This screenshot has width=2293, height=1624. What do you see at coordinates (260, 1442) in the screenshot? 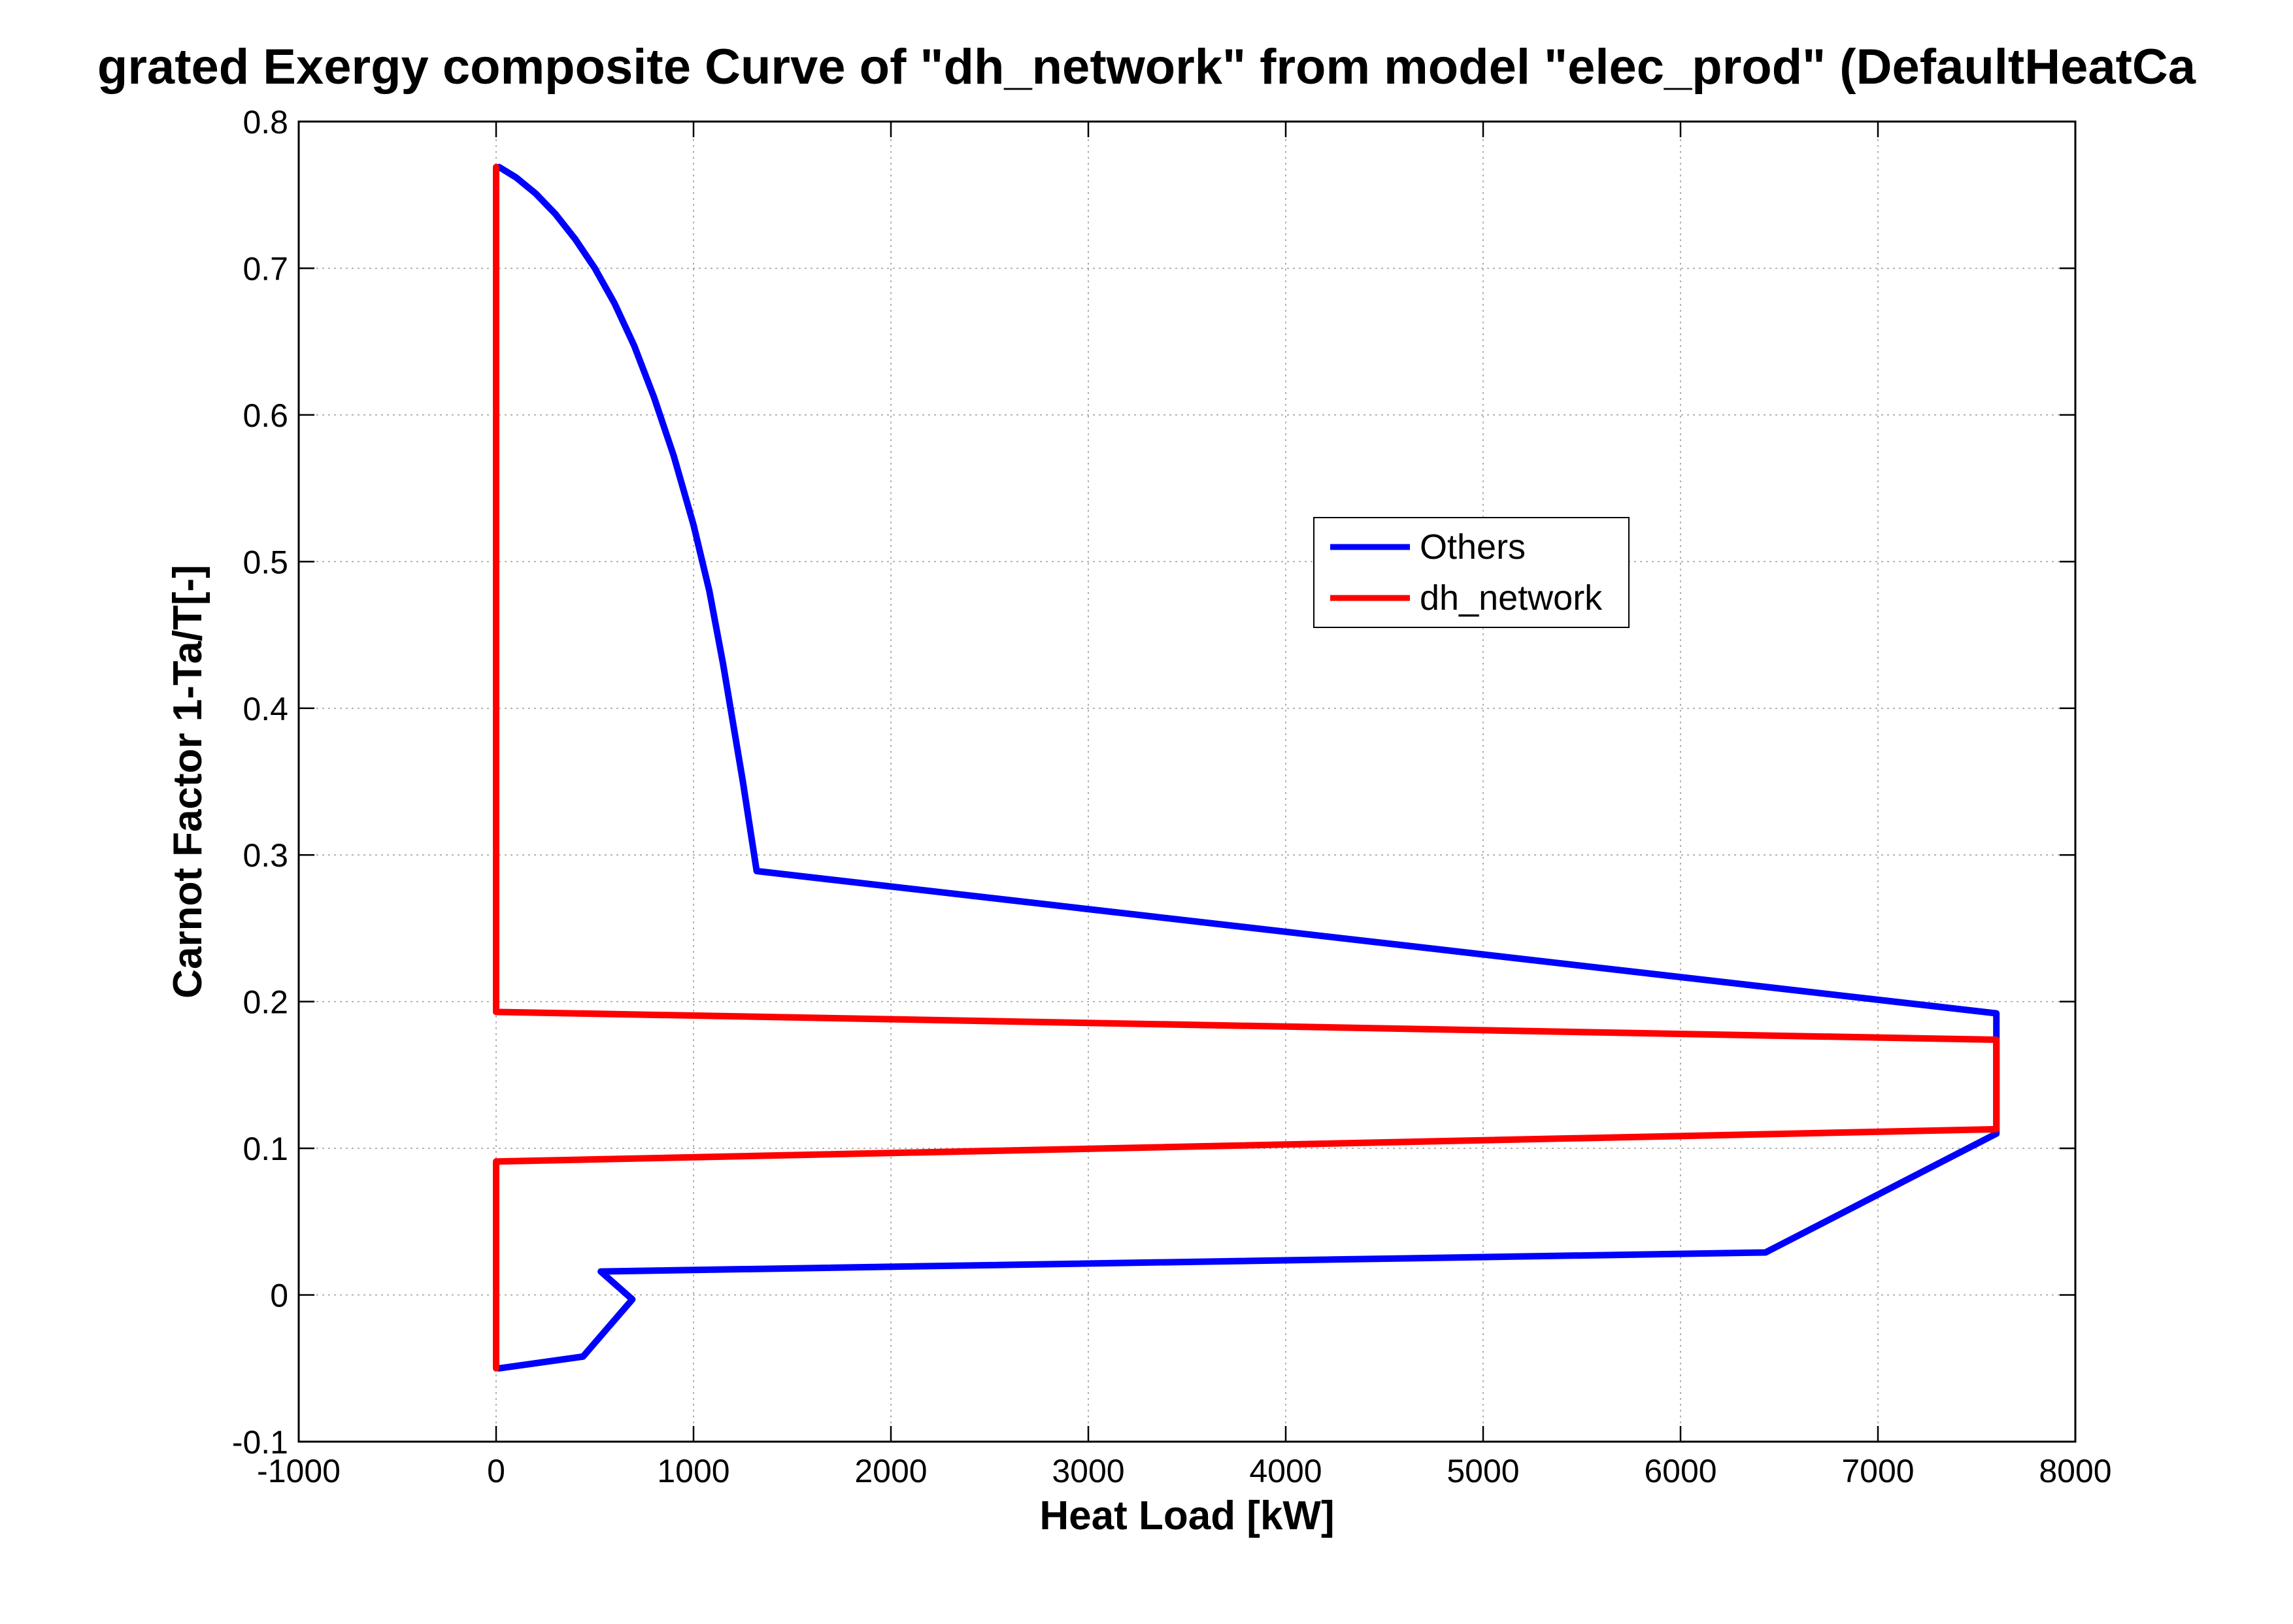
I see `y-tick-label: -0.1` at bounding box center [260, 1442].